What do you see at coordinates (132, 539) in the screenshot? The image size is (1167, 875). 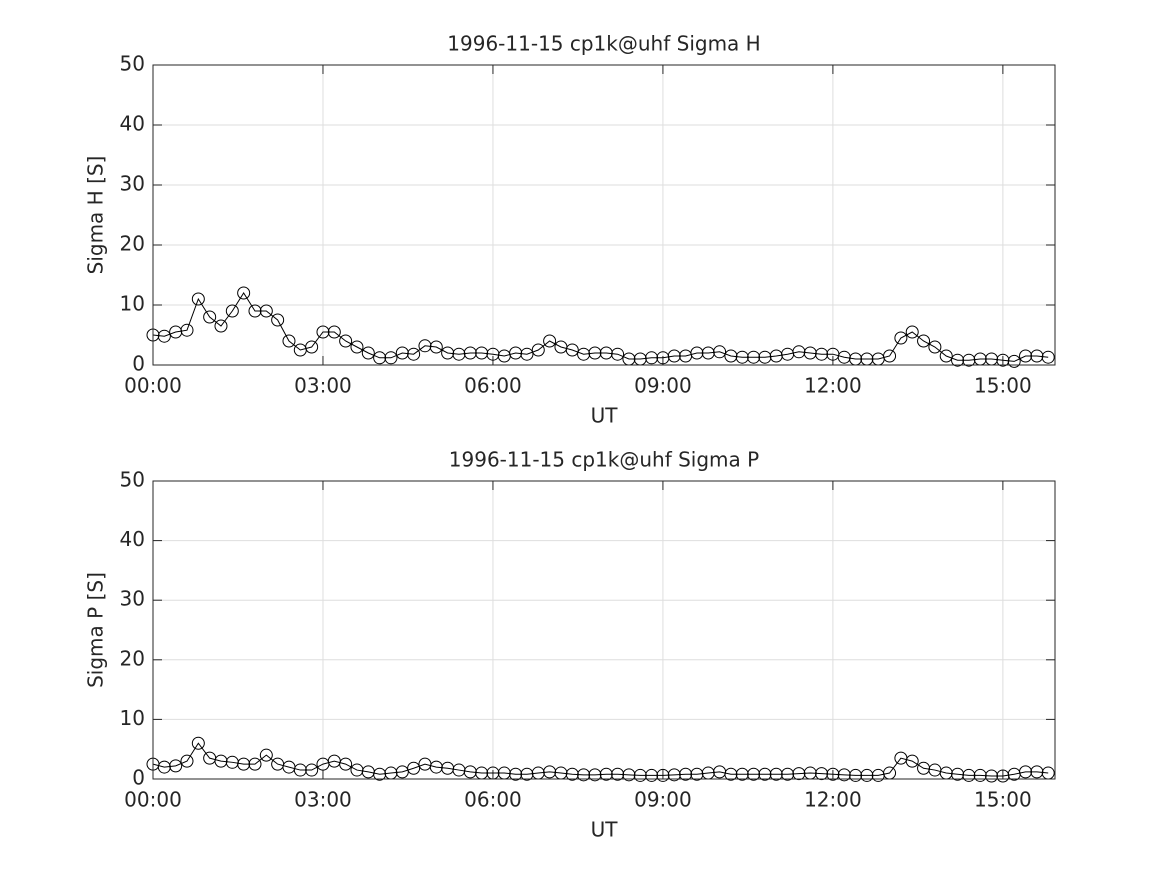 I see `y-tick-label: 40` at bounding box center [132, 539].